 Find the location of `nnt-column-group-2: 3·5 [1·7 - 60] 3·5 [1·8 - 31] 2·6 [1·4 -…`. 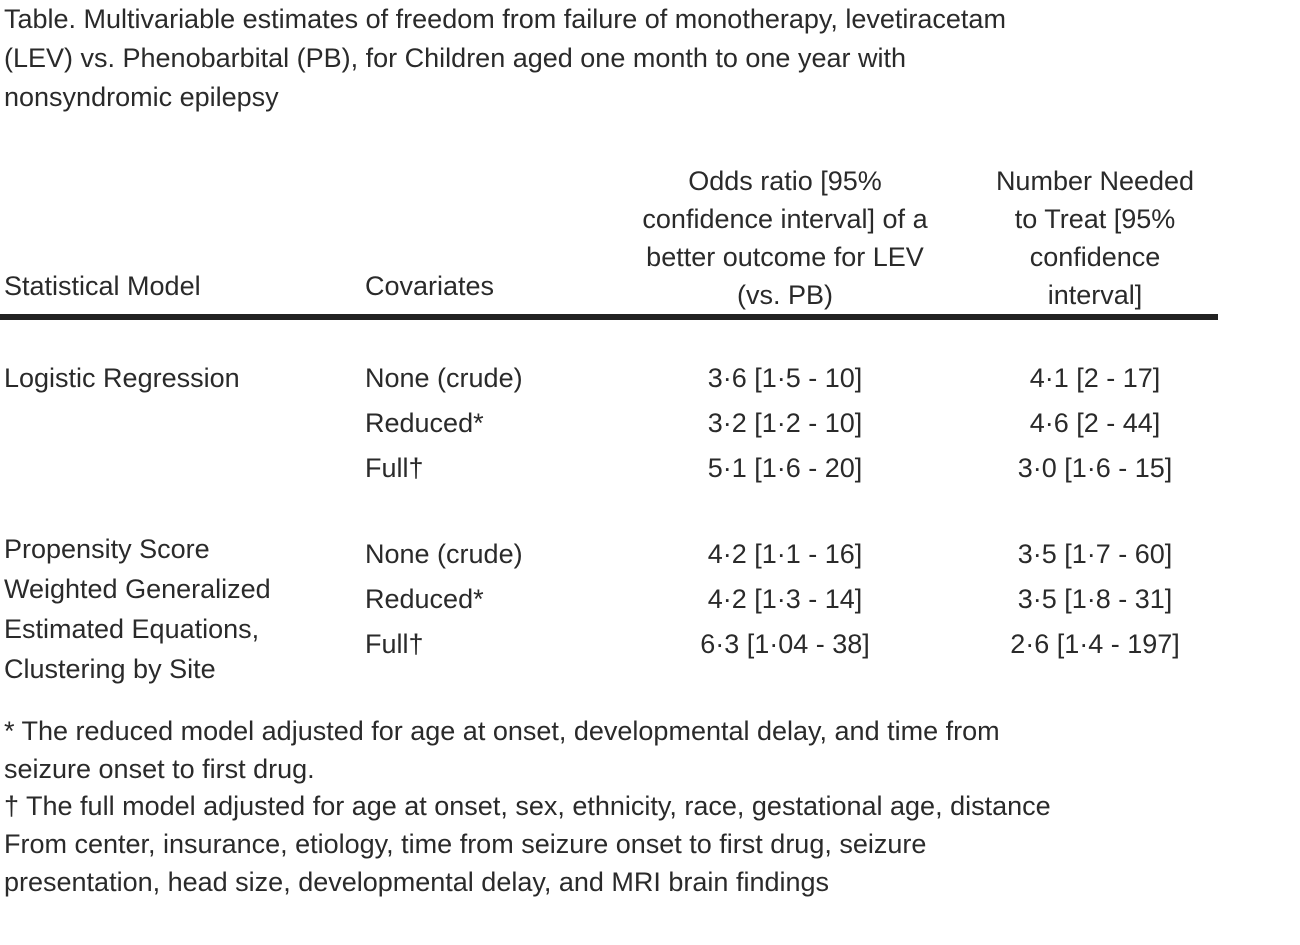

nnt-column-group-2: 3·5 [1·7 - 60] 3·5 [1·8 - 31] 2·6 [1·4 -… is located at coordinates (1095, 599).